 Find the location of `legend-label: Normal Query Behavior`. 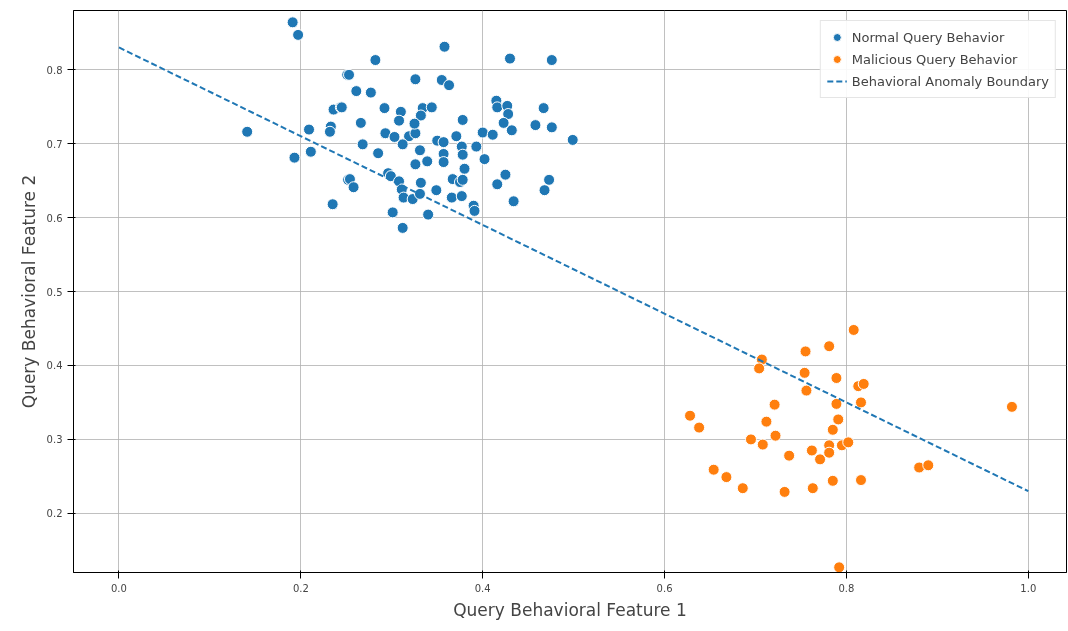

legend-label: Normal Query Behavior is located at coordinates (928, 37).